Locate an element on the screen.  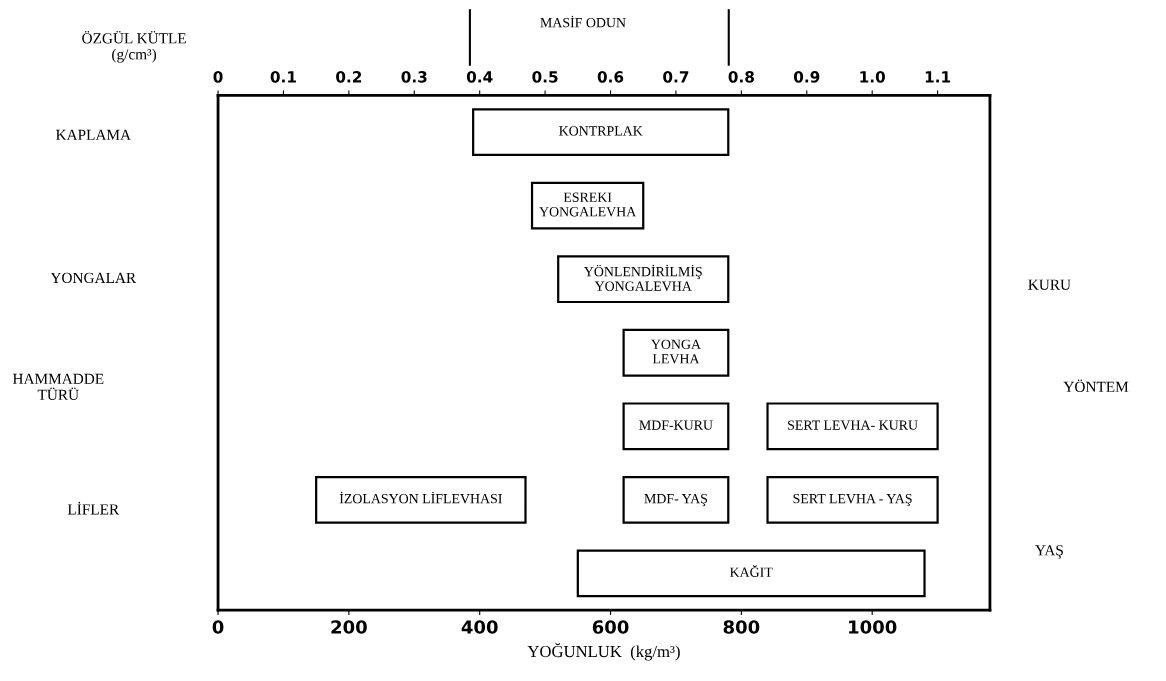
data-label: MDF-KURU is located at coordinates (676, 425).